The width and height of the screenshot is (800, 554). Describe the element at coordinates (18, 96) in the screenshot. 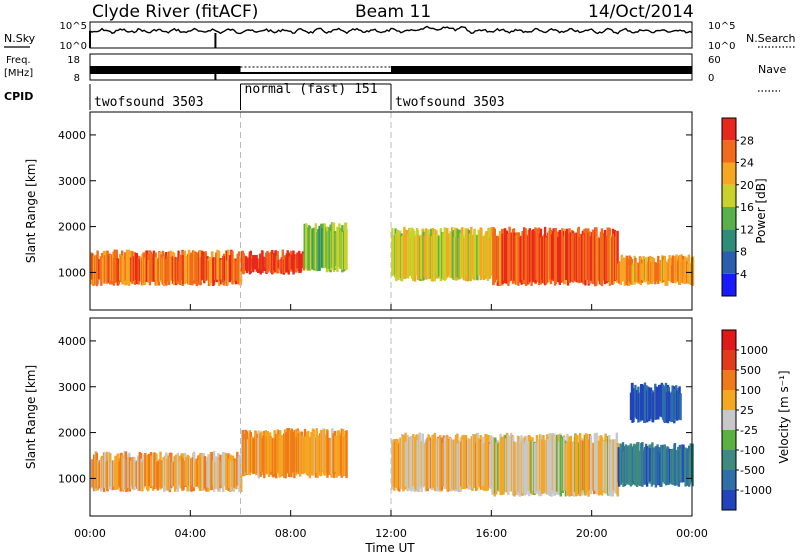

I see `cpid-label: CPID` at that location.